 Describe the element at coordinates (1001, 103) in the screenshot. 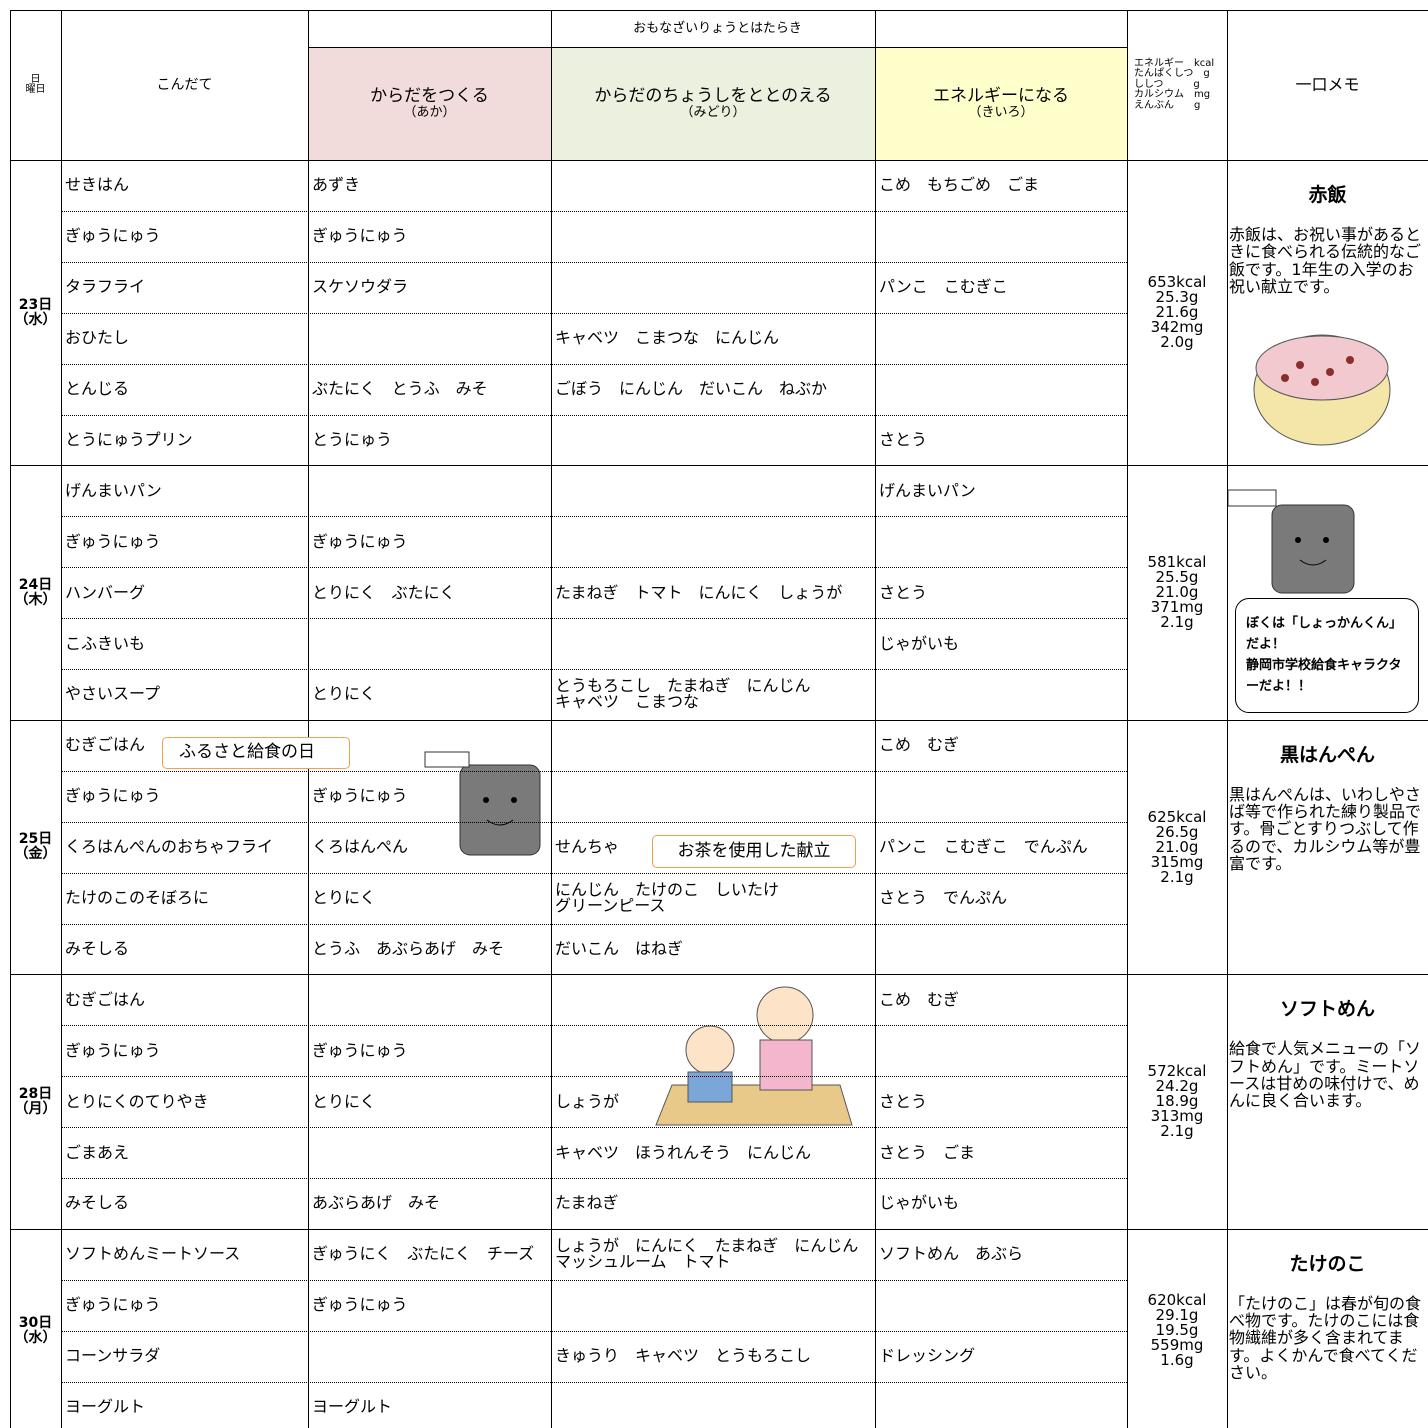

I see `group-header: エネルギーになる （きいろ）` at that location.